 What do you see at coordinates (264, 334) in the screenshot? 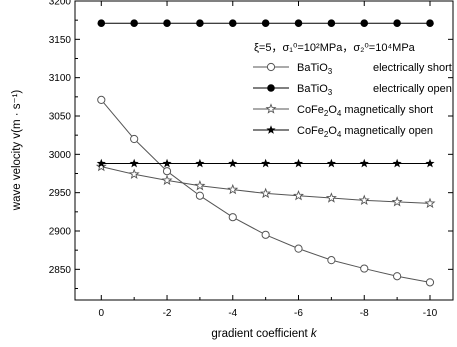
I see `x-axis-label: gradient coefficient k` at bounding box center [264, 334].